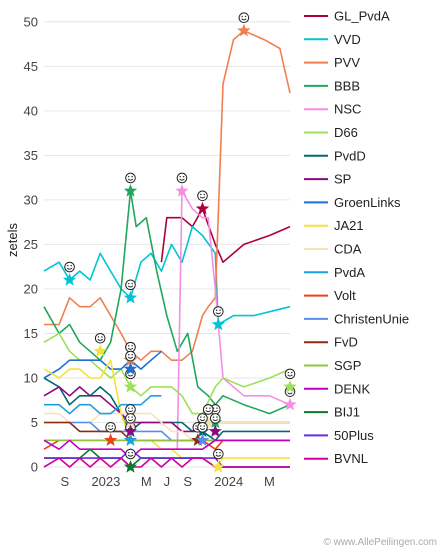 This screenshot has width=445, height=550. What do you see at coordinates (167, 373) in the screenshot?
I see `series-line-d66` at bounding box center [167, 373].